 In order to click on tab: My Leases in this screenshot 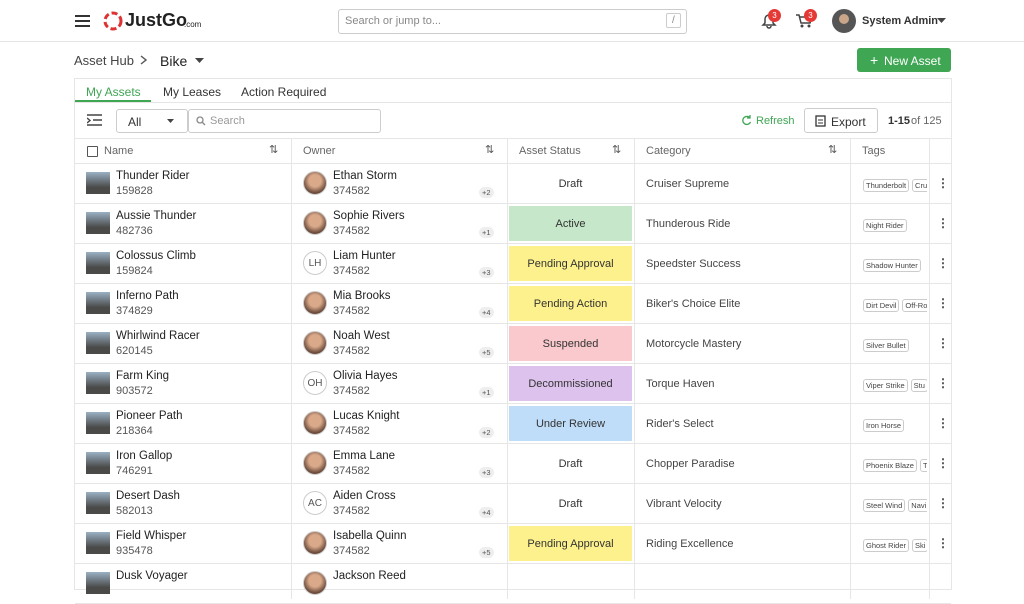, I will do `click(192, 92)`.